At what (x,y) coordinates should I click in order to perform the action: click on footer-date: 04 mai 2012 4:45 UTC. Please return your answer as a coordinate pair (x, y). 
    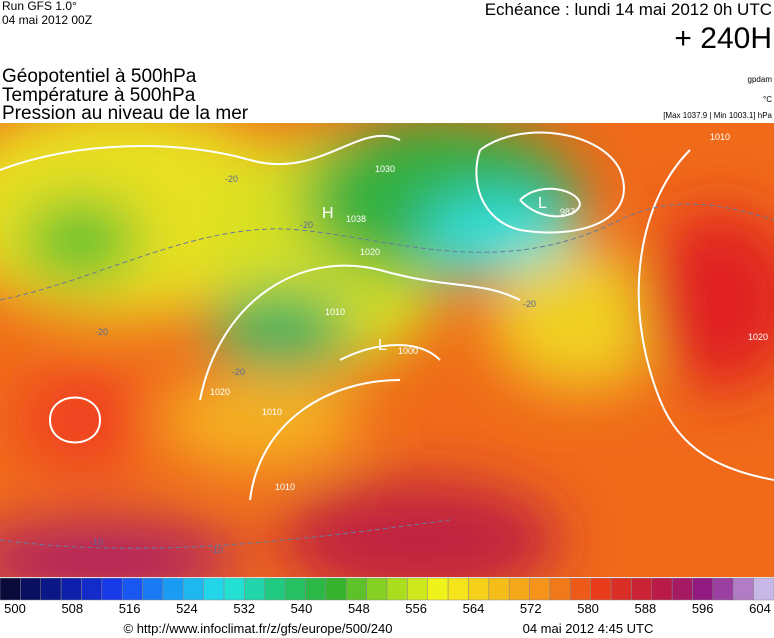
    Looking at the image, I should click on (588, 628).